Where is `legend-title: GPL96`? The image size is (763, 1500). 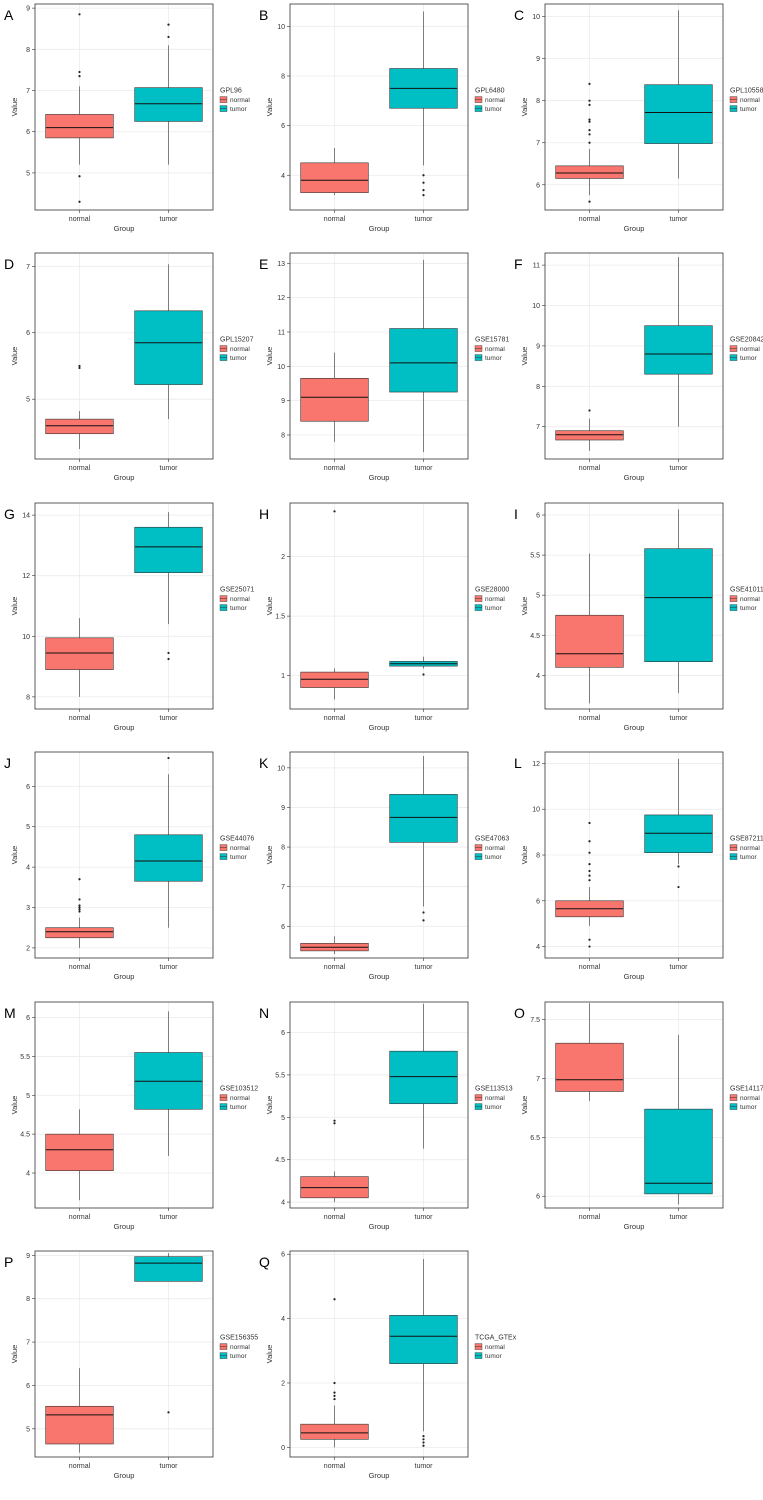 legend-title: GPL96 is located at coordinates (231, 91).